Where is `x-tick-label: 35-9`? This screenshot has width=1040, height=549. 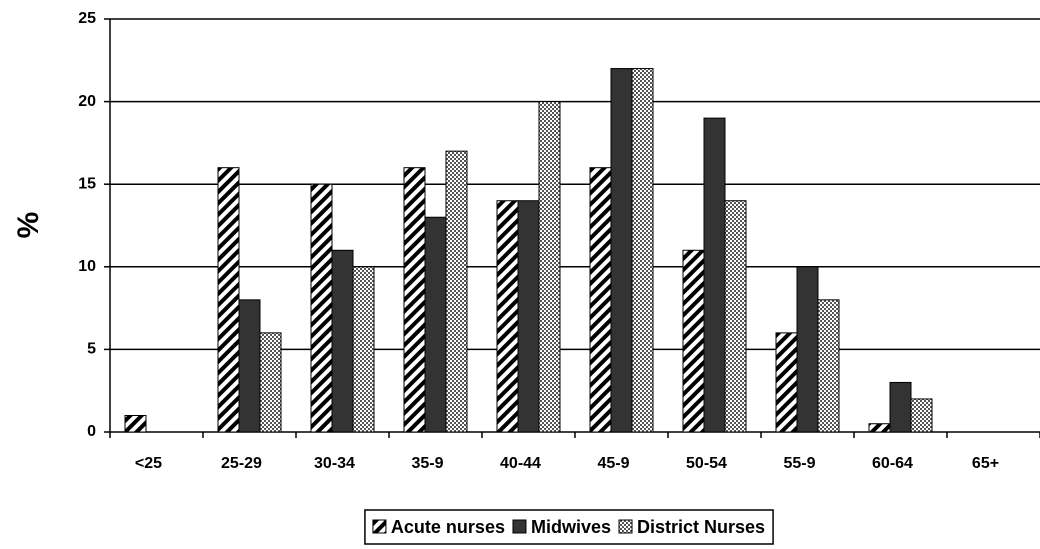 x-tick-label: 35-9 is located at coordinates (427, 463).